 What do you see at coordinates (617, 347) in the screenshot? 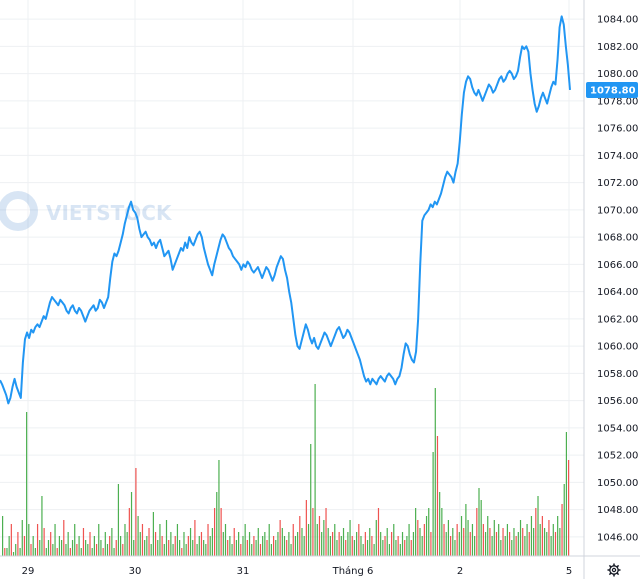
I see `y-tick-label: 1060.00` at bounding box center [617, 347].